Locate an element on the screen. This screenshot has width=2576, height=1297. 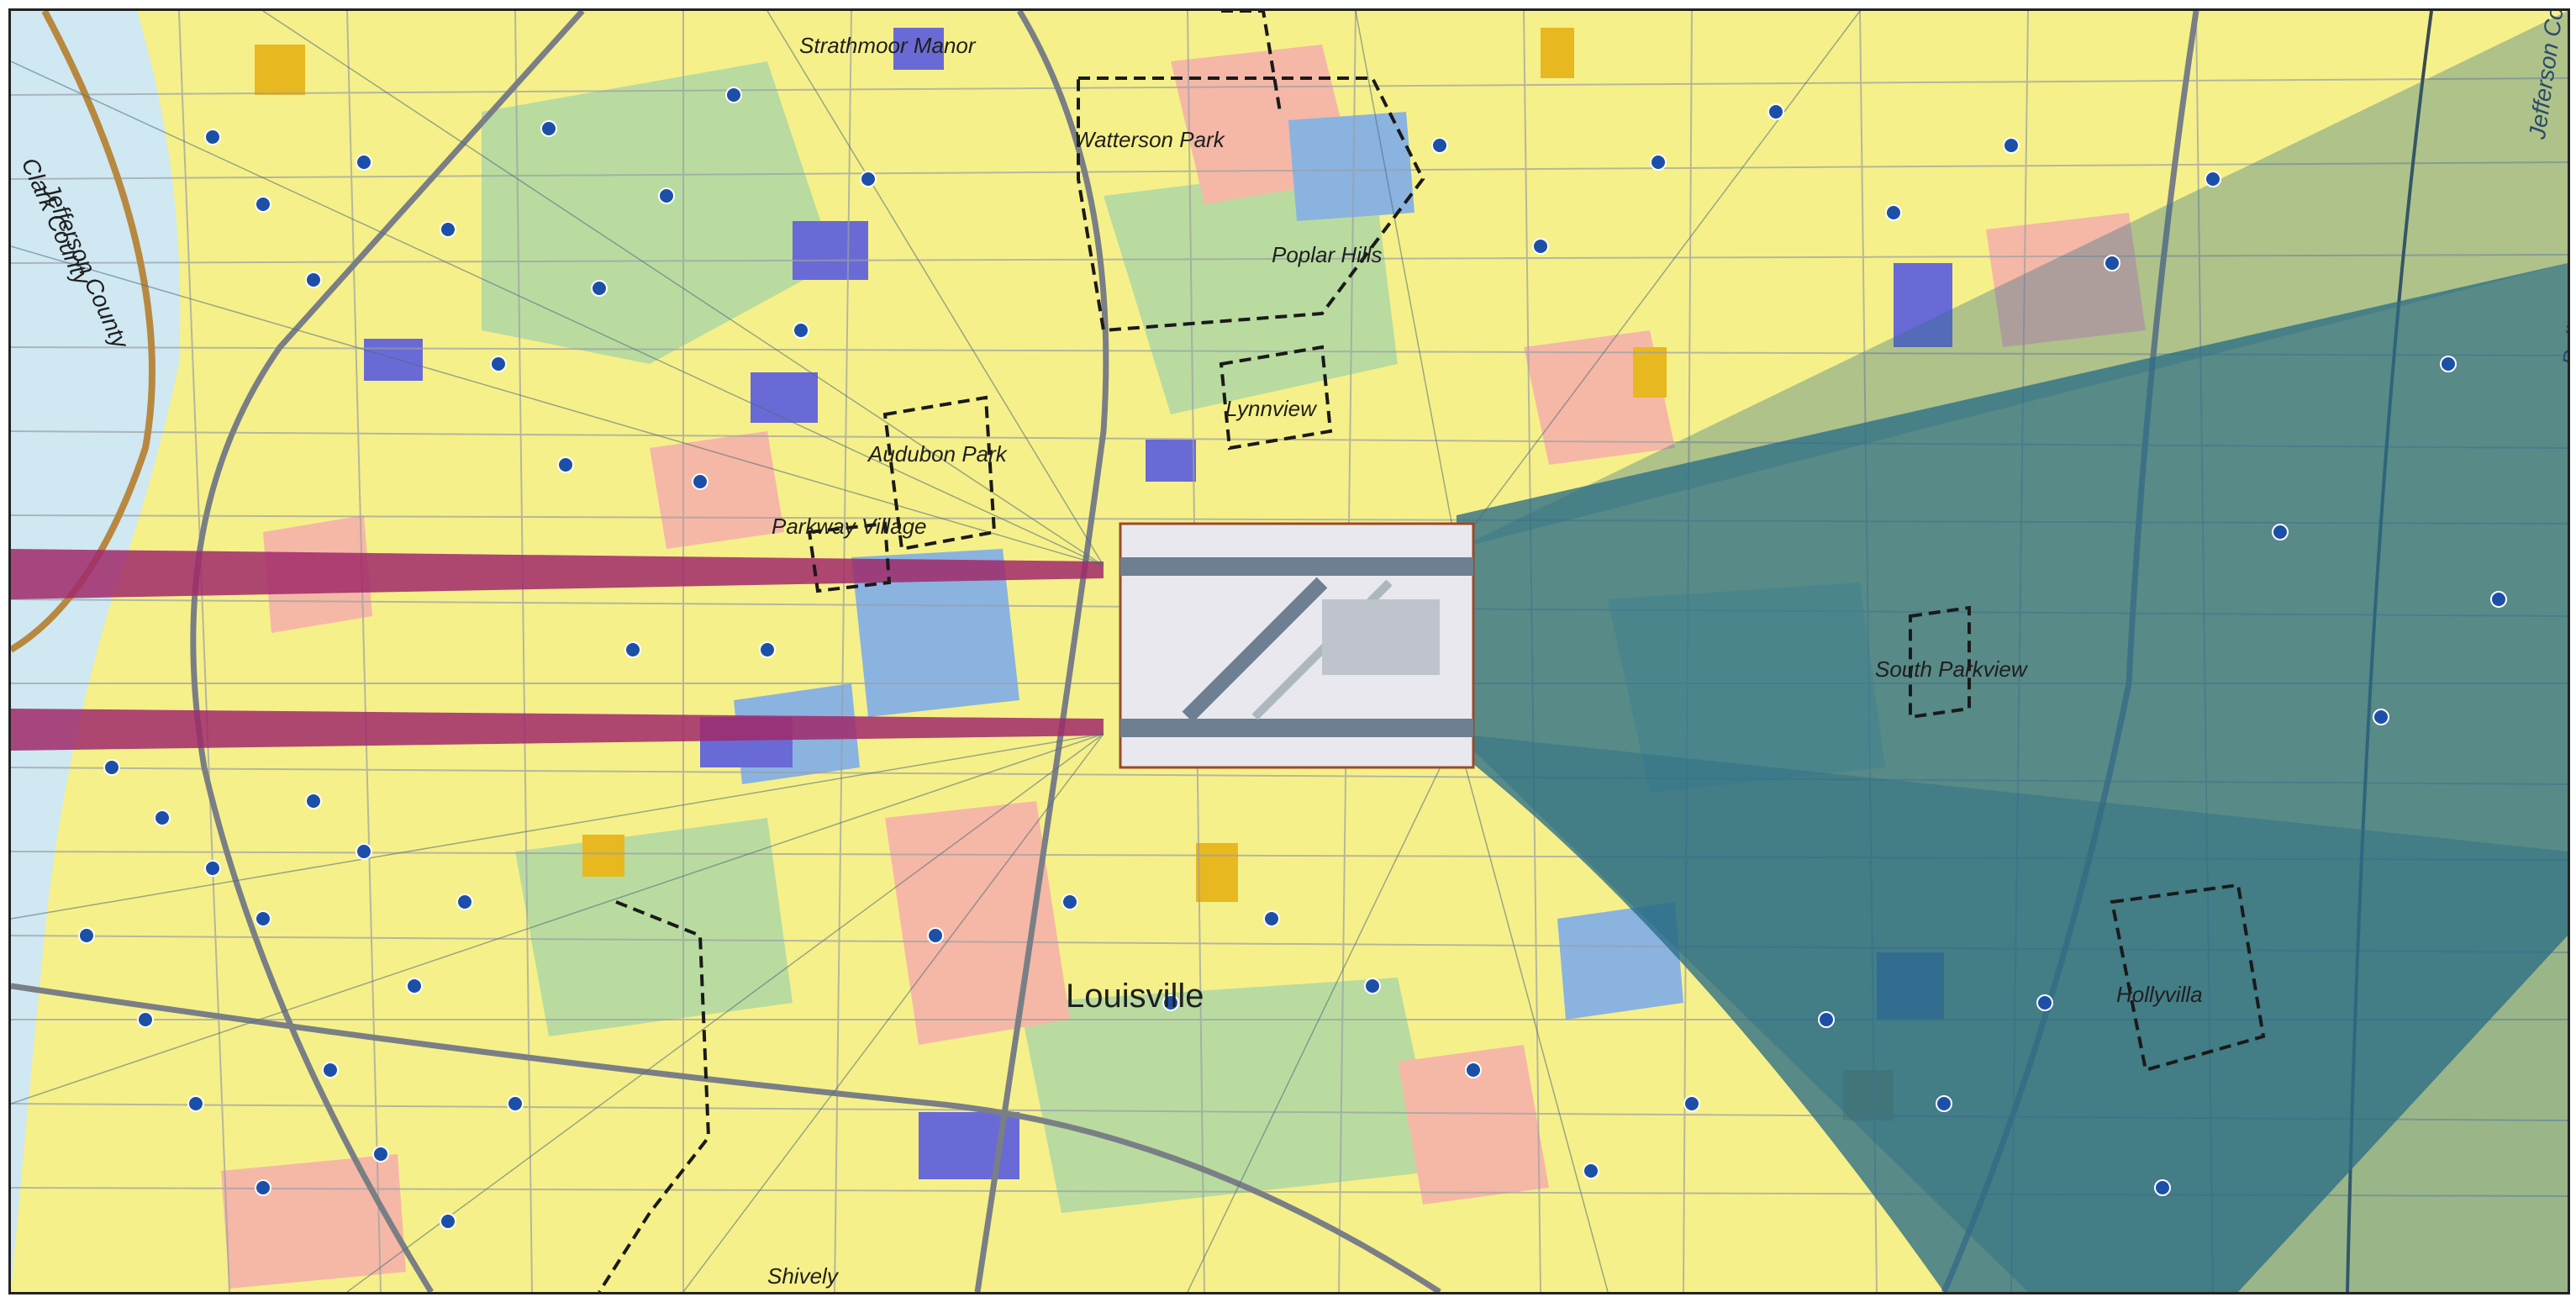
place-label-parkway-village: Parkway Village is located at coordinates (849, 526).